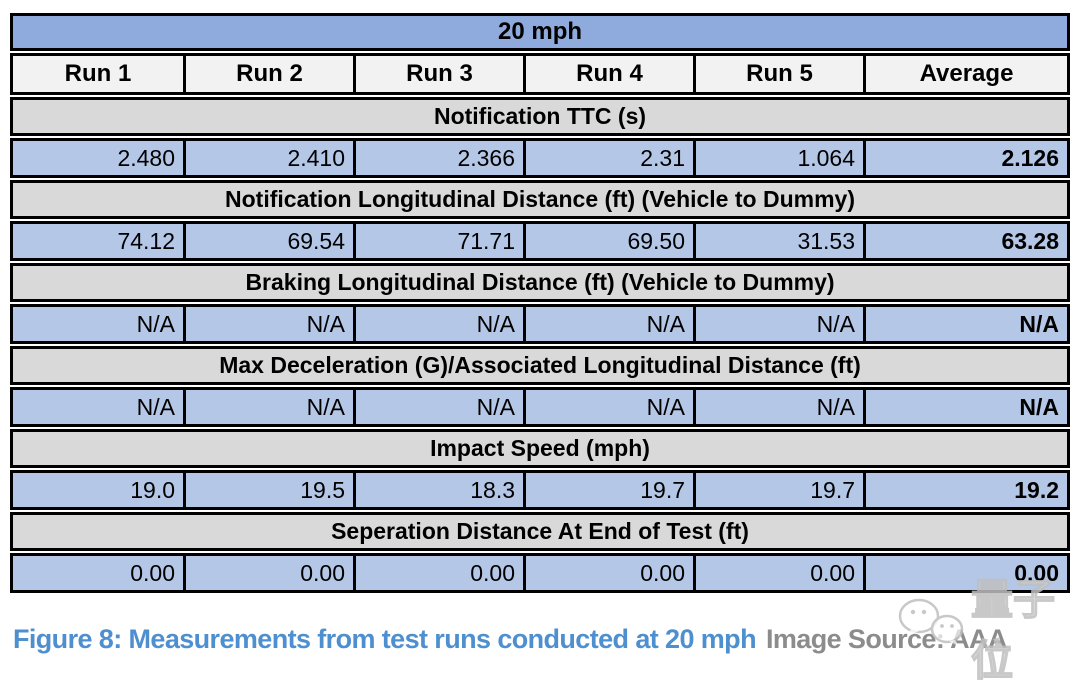  I want to click on section-header-row: Seperation Distance At End of Test (ft), so click(540, 531).